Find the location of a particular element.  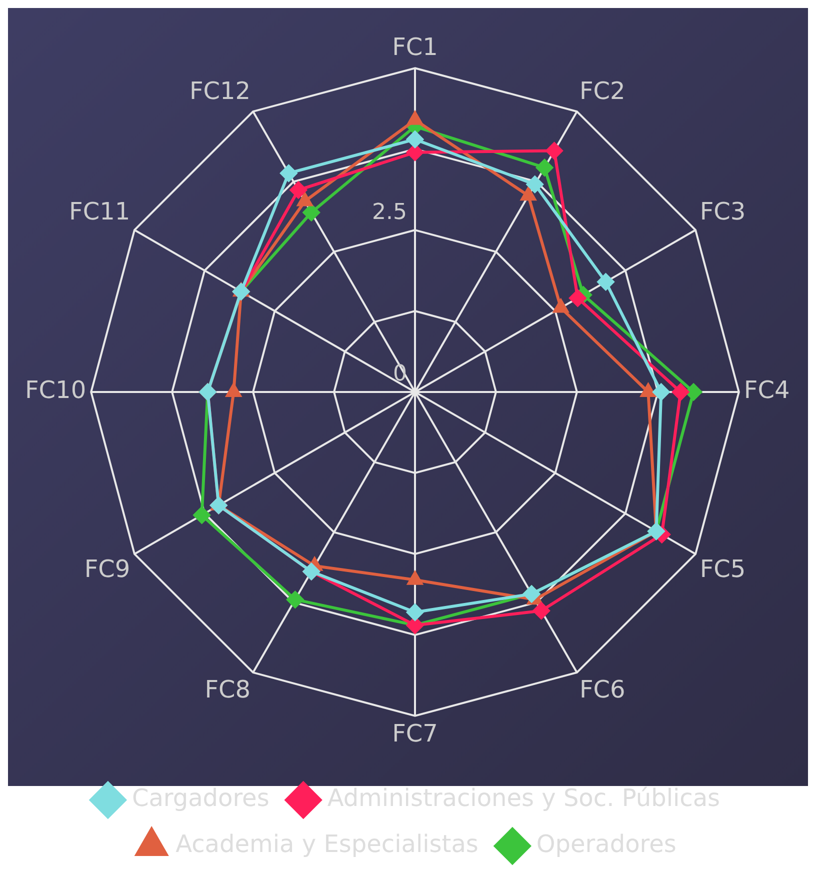

spoke-label: FC5 is located at coordinates (723, 569).